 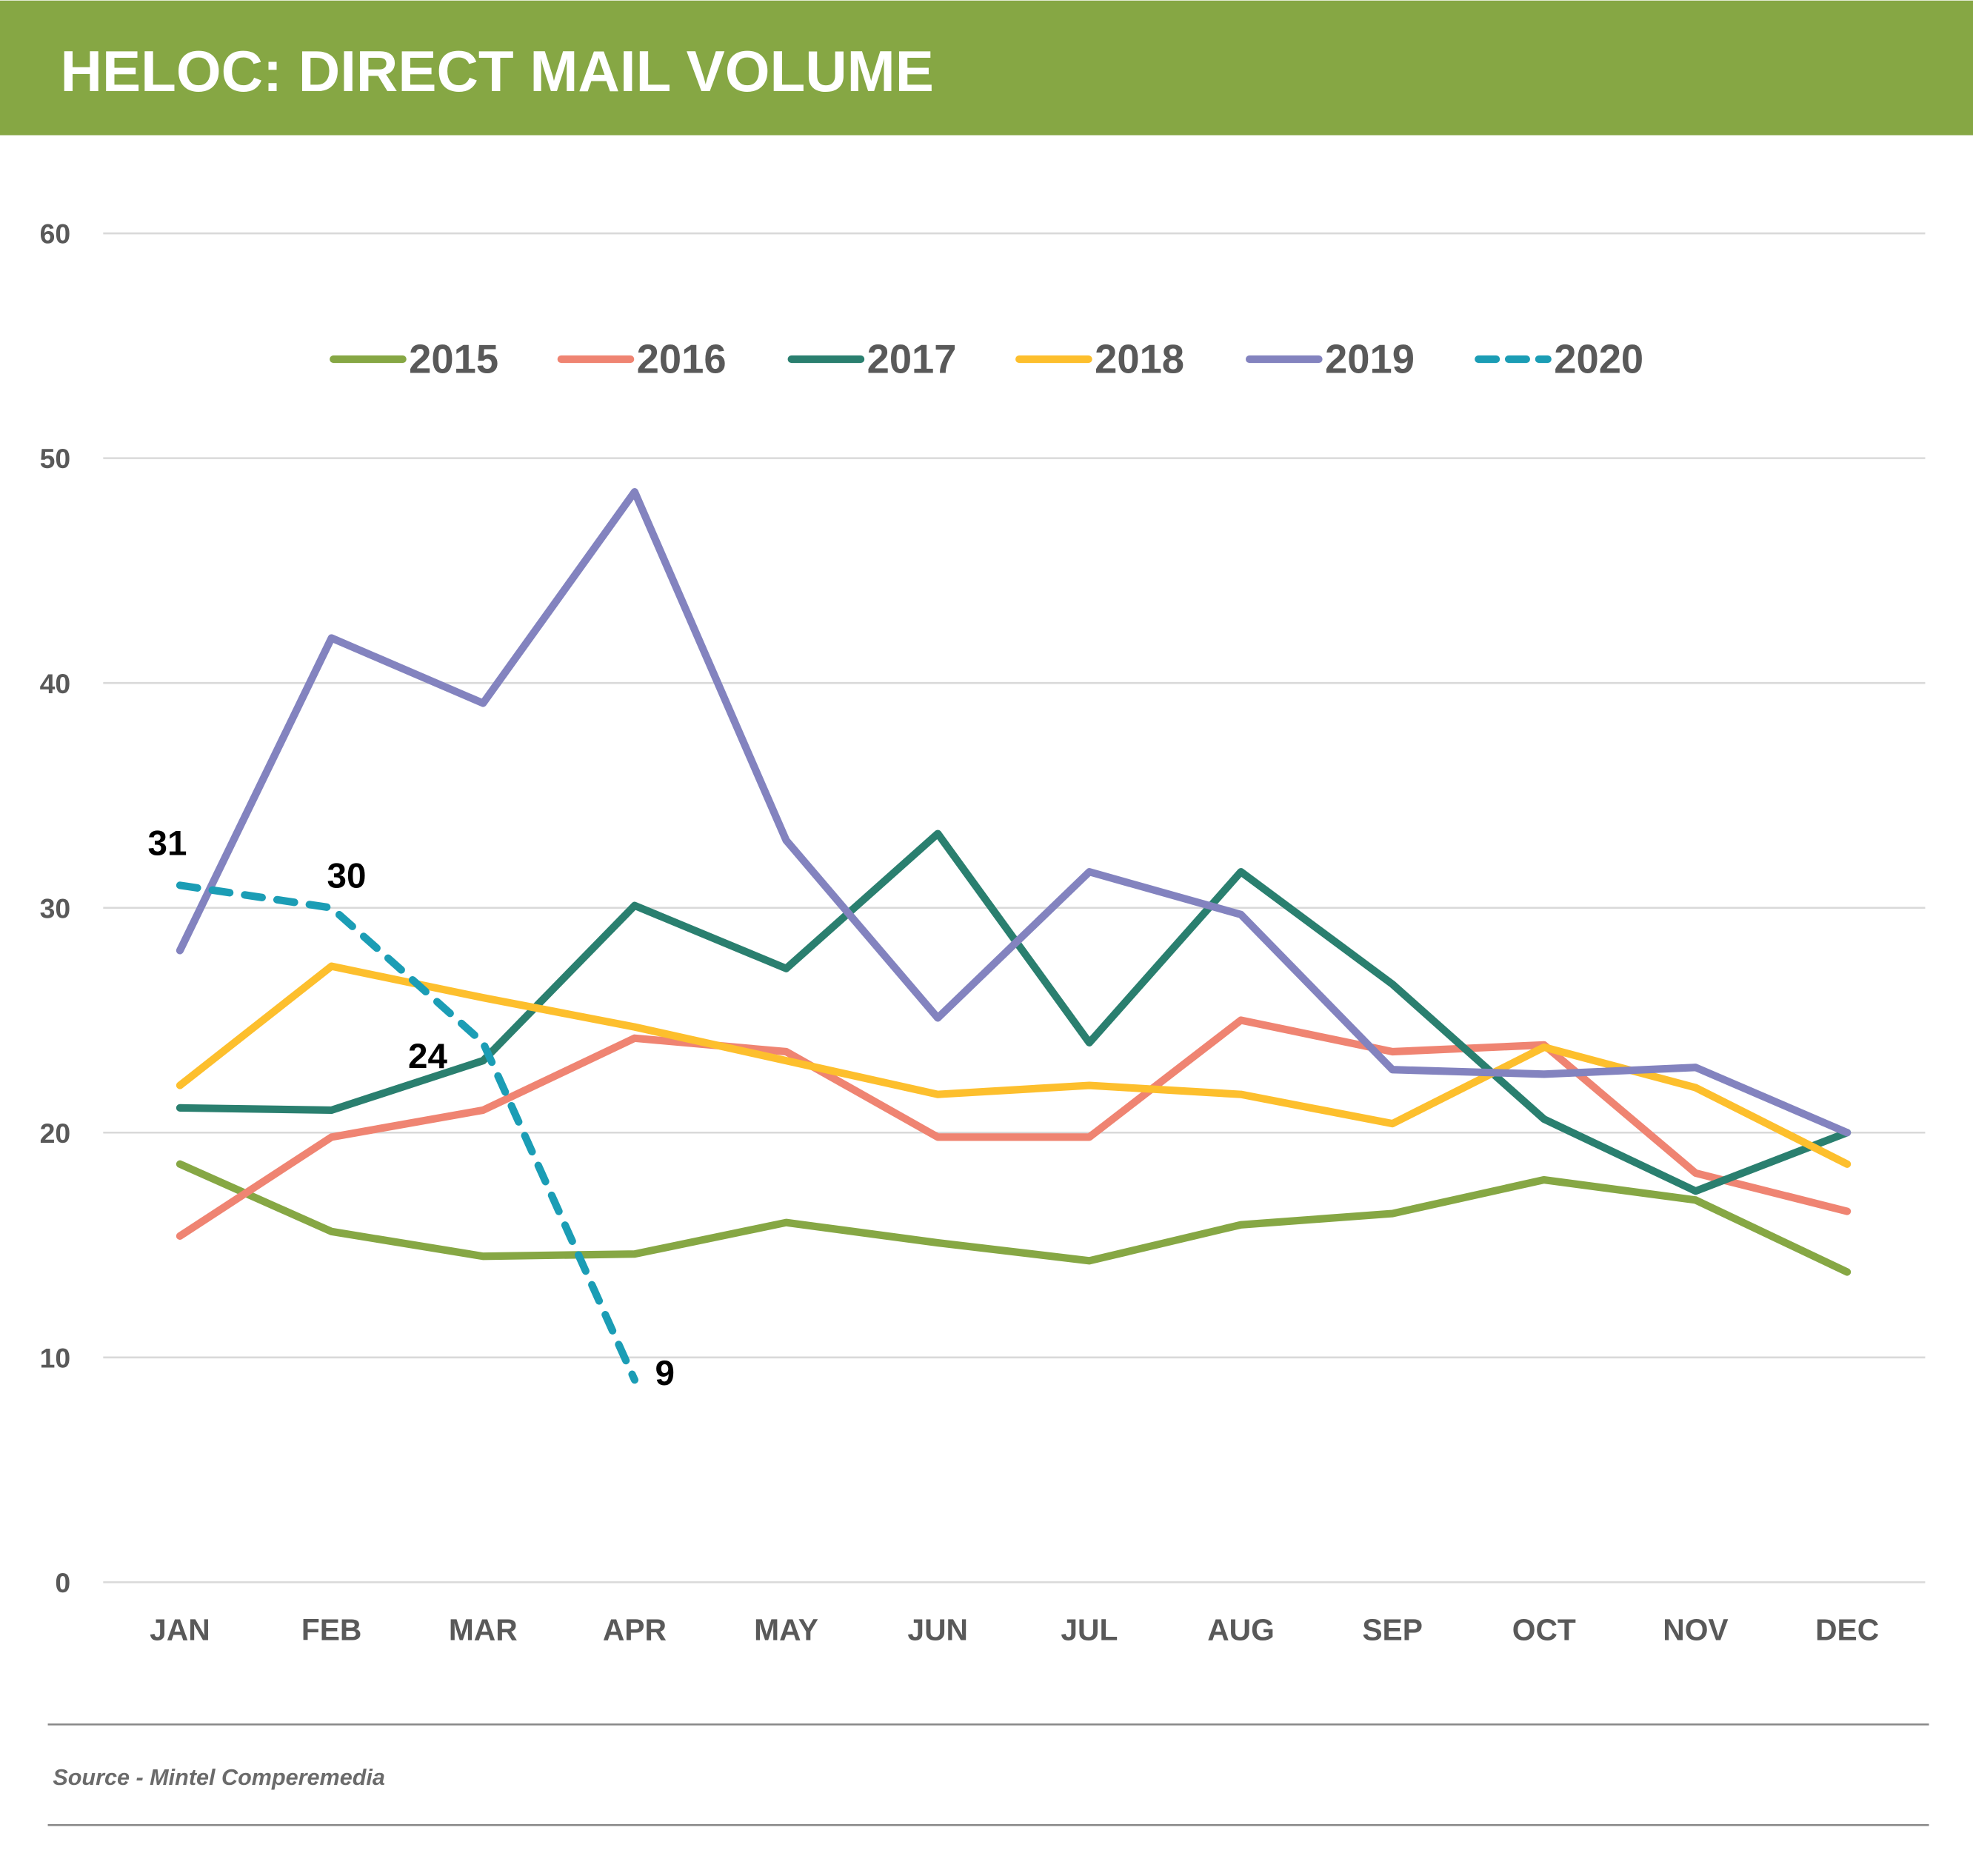 What do you see at coordinates (55, 234) in the screenshot?
I see `y-tick-label: 60` at bounding box center [55, 234].